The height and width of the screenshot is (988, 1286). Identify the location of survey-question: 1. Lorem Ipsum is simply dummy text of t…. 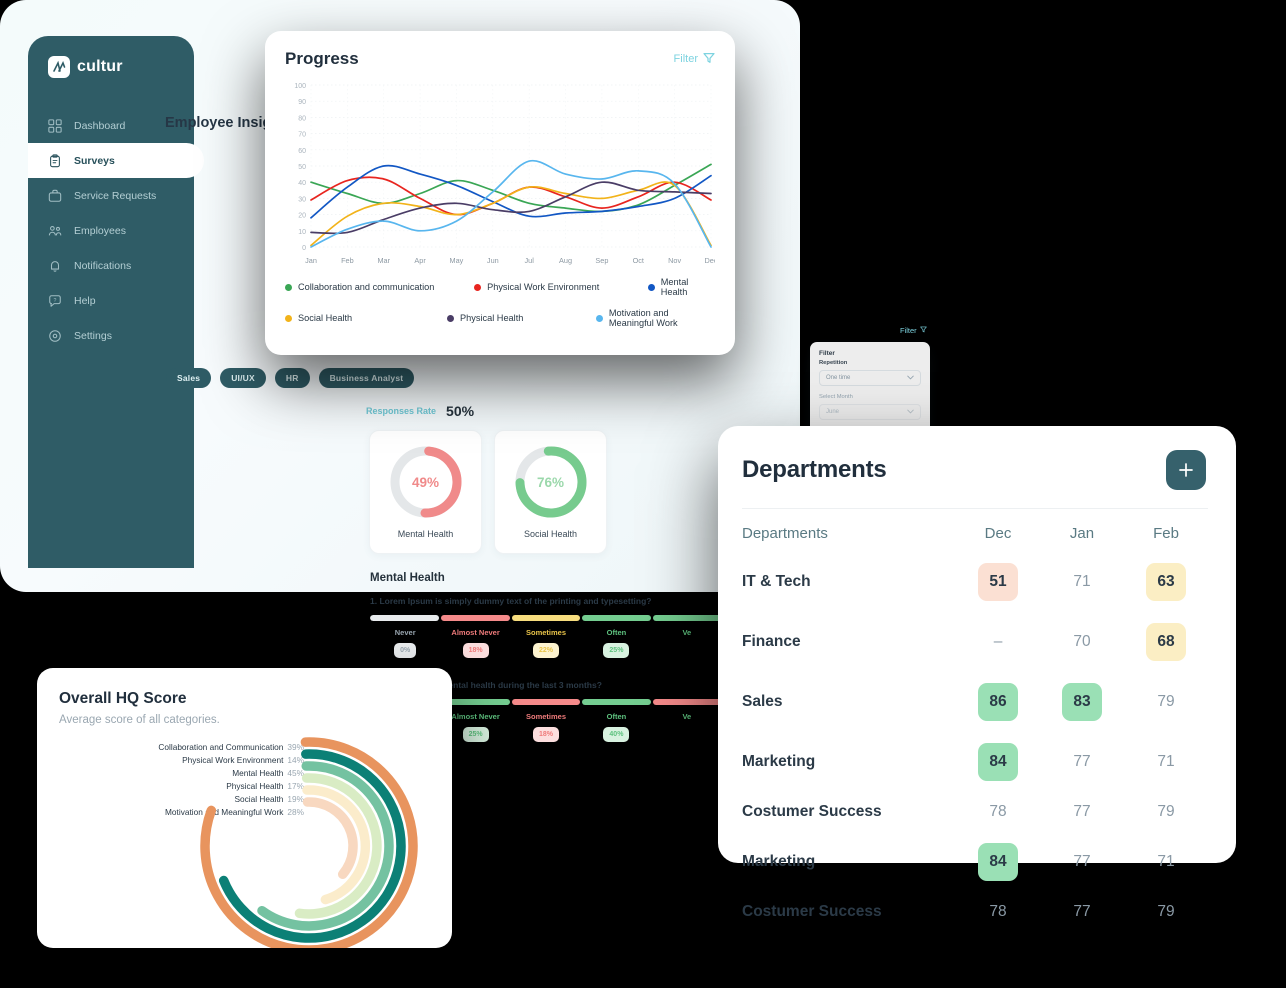
(546, 627).